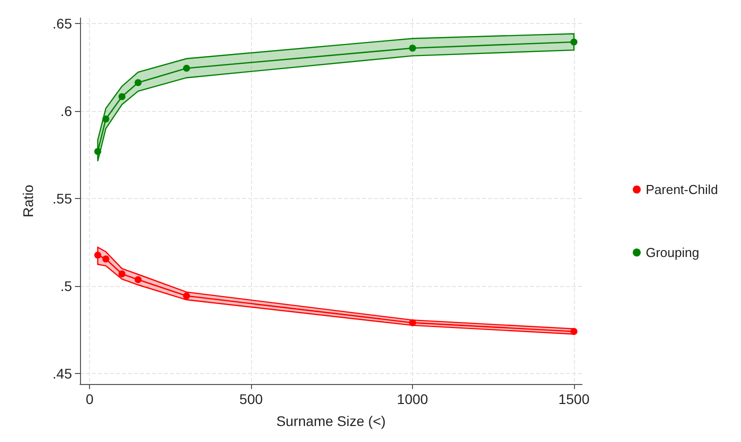  I want to click on y-tick-label: .45, so click(62, 373).